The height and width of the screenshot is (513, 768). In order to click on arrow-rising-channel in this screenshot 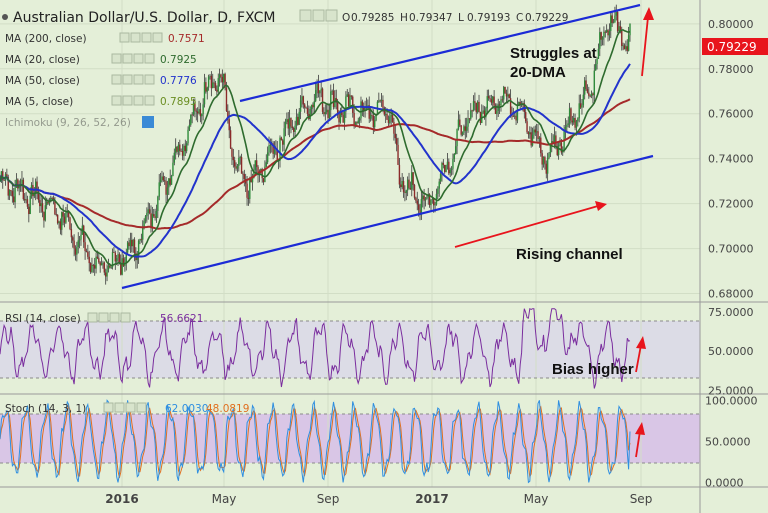, I will do `click(530, 224)`.